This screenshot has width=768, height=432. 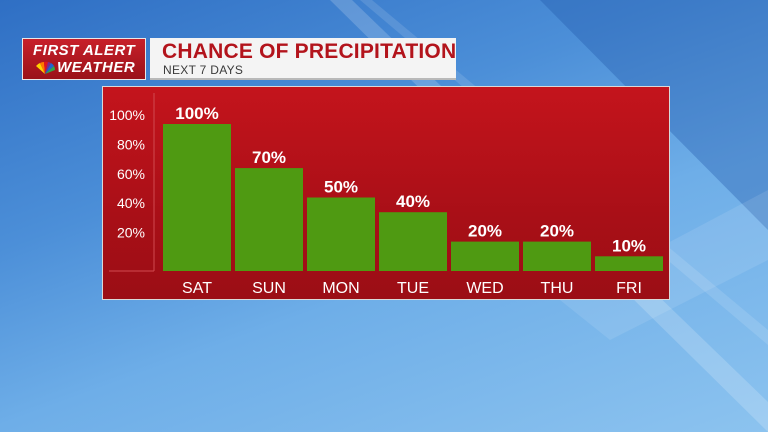 I want to click on y-axis: 20% 40% 60% 80% 100%, so click(x=127, y=174).